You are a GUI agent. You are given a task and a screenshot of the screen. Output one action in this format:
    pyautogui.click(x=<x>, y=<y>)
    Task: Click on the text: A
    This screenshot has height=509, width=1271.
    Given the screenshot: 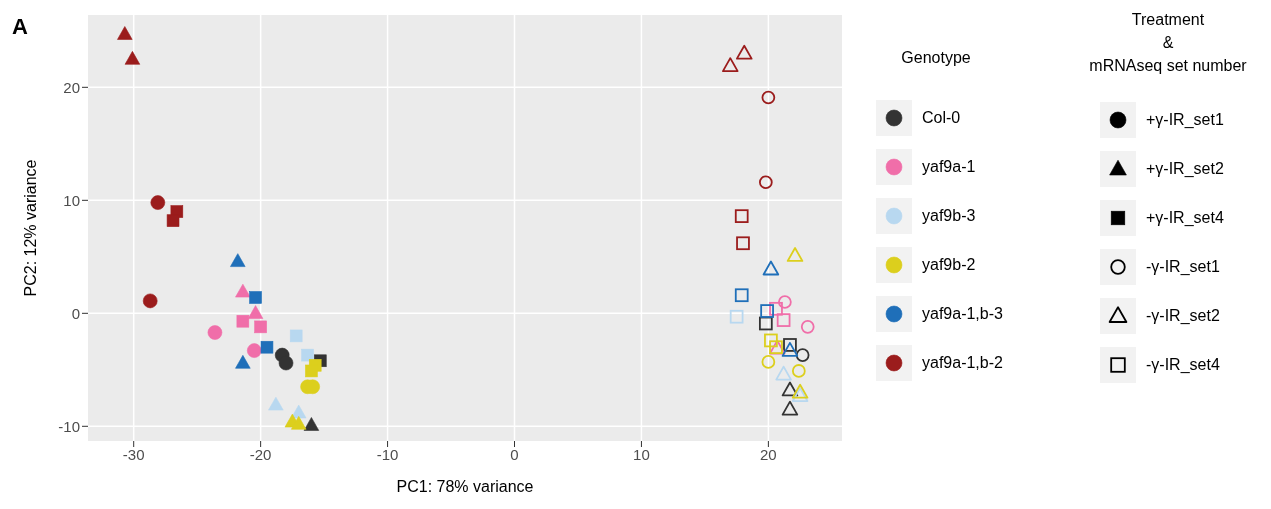 What is the action you would take?
    pyautogui.click(x=20, y=27)
    